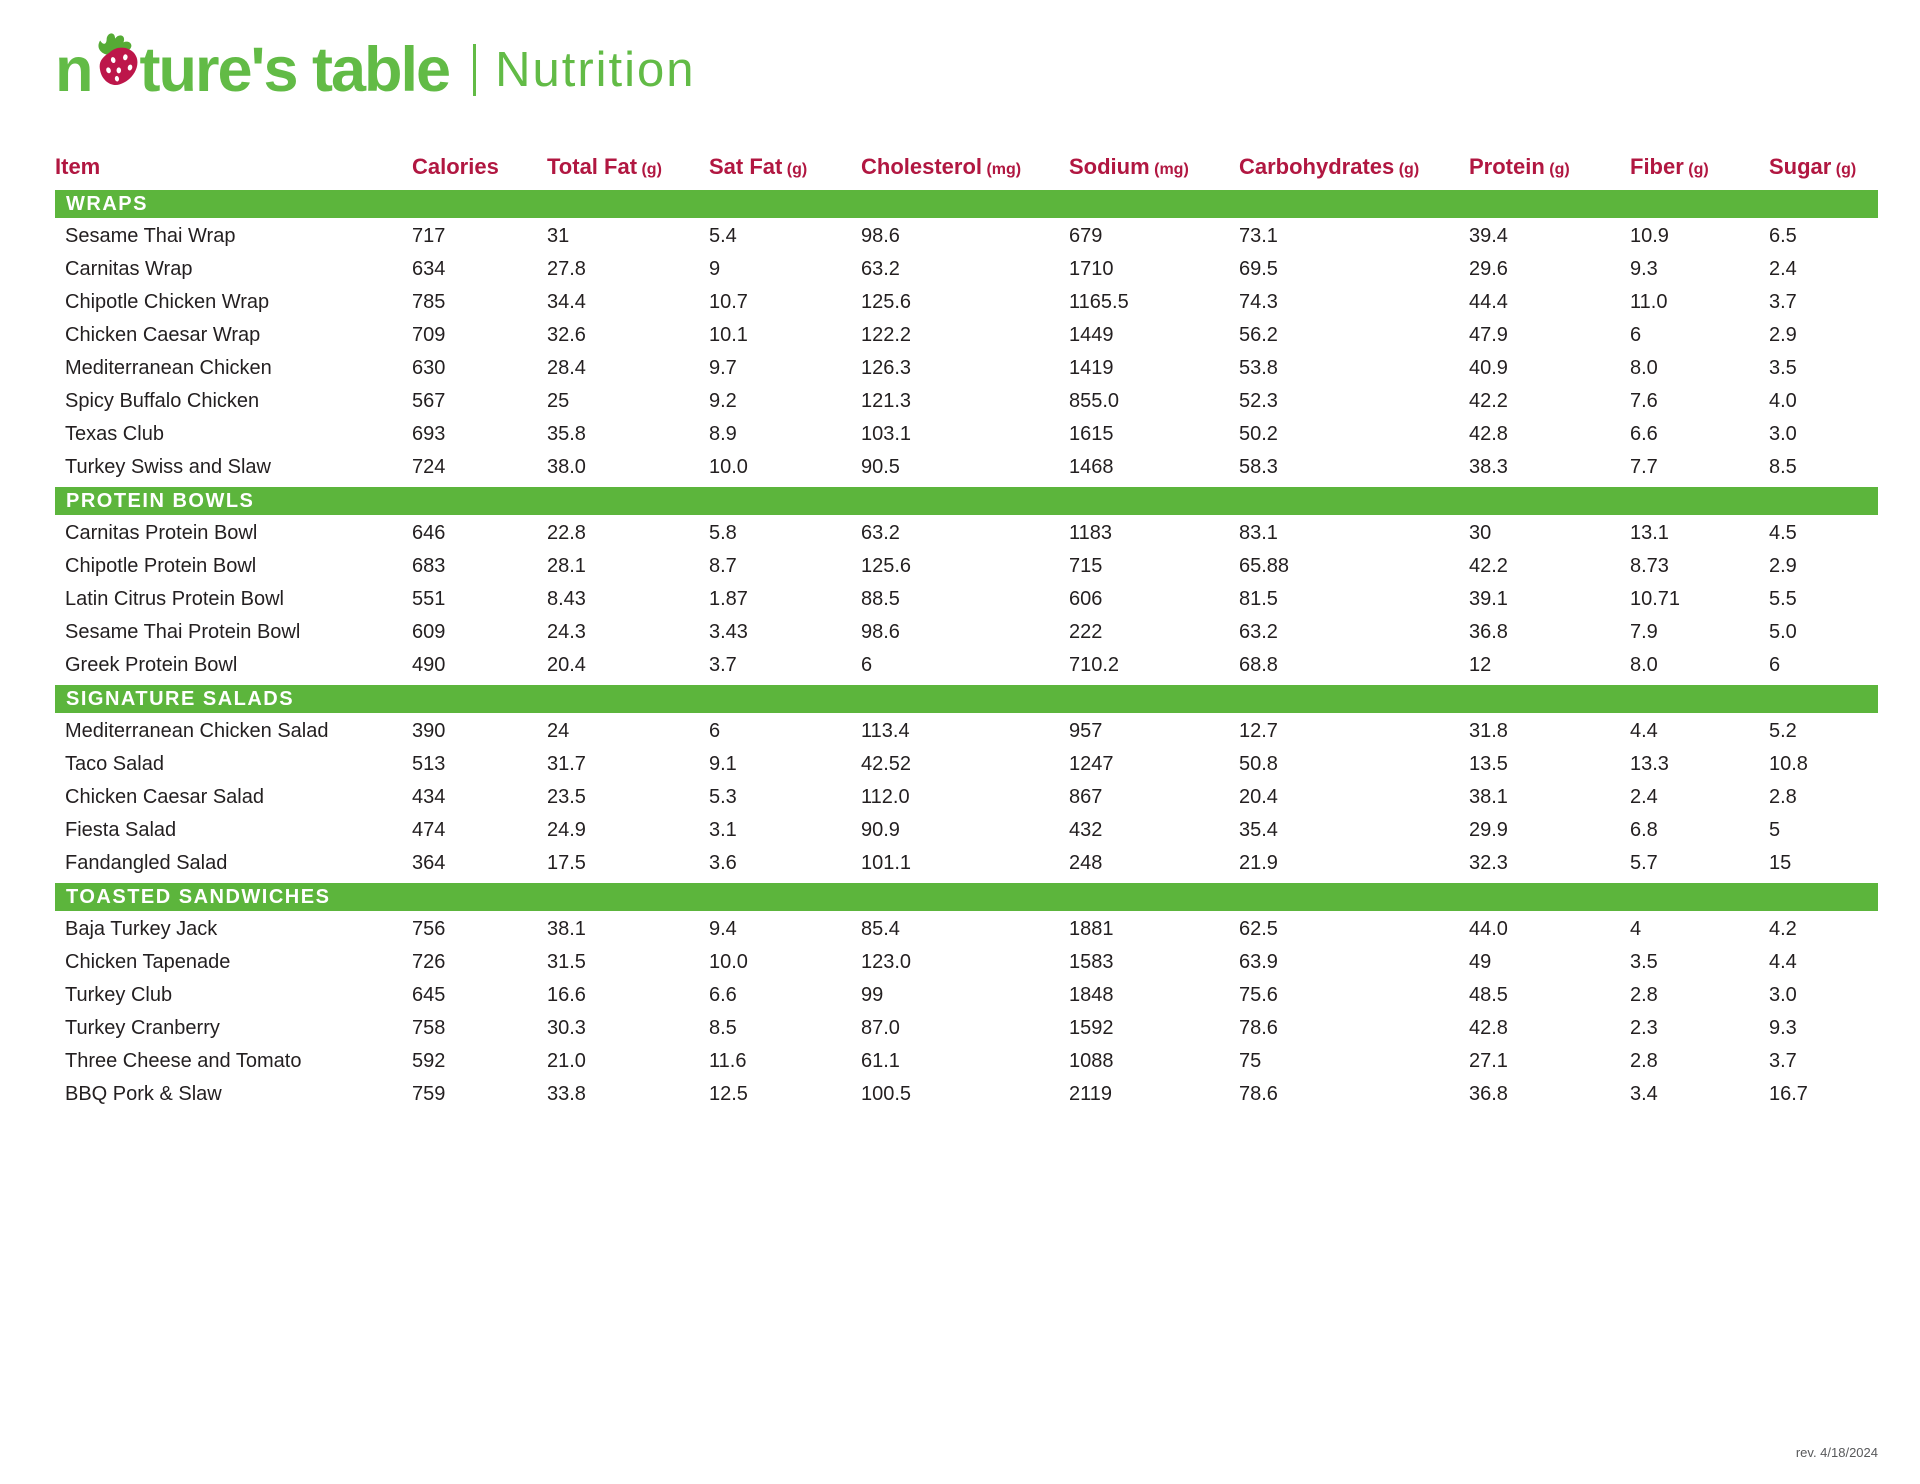  I want to click on value-cell: 1468, so click(1091, 467).